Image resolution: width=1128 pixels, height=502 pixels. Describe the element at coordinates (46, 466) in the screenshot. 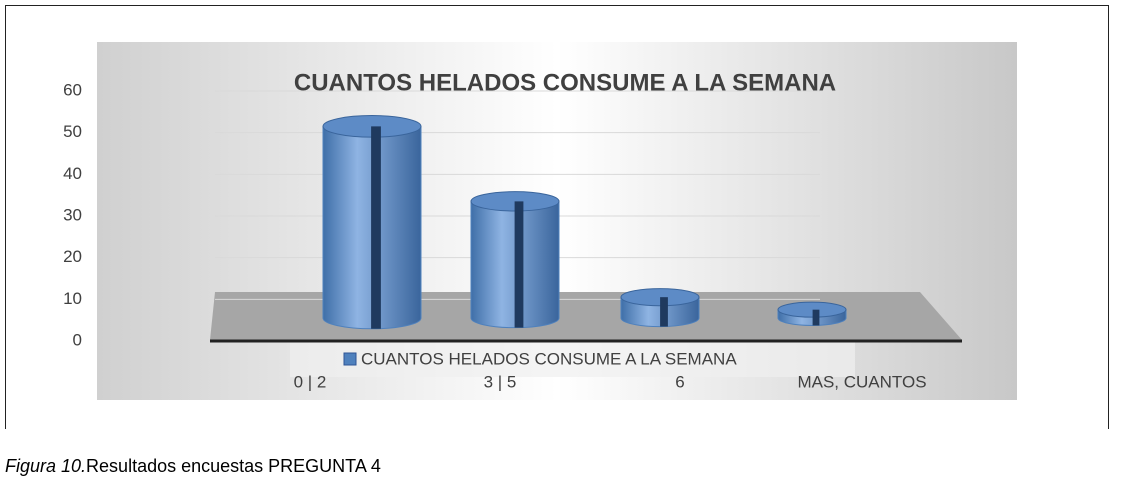

I see `caption-label: Figura 10.` at that location.